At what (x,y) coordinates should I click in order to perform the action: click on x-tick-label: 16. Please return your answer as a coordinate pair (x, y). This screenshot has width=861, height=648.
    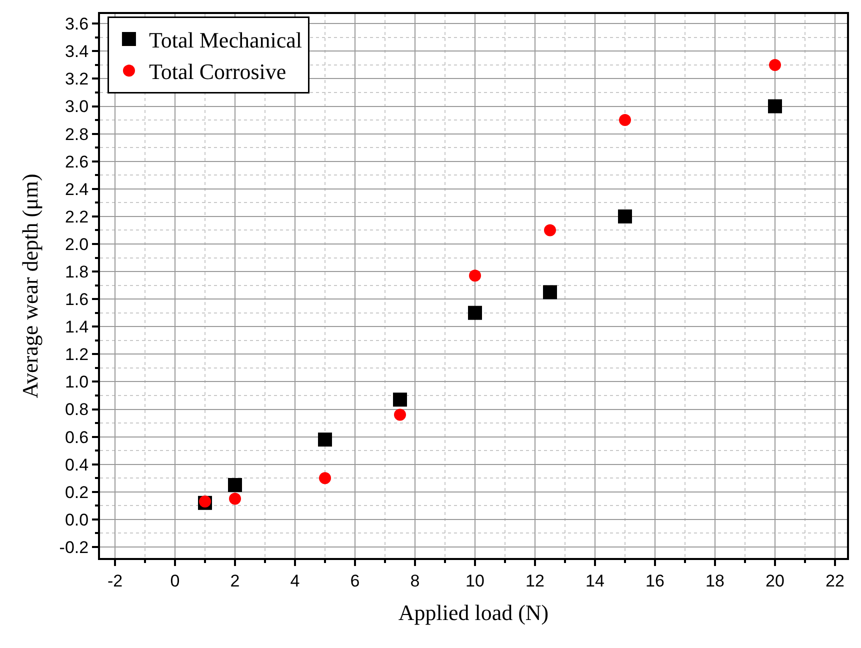
    Looking at the image, I should click on (655, 580).